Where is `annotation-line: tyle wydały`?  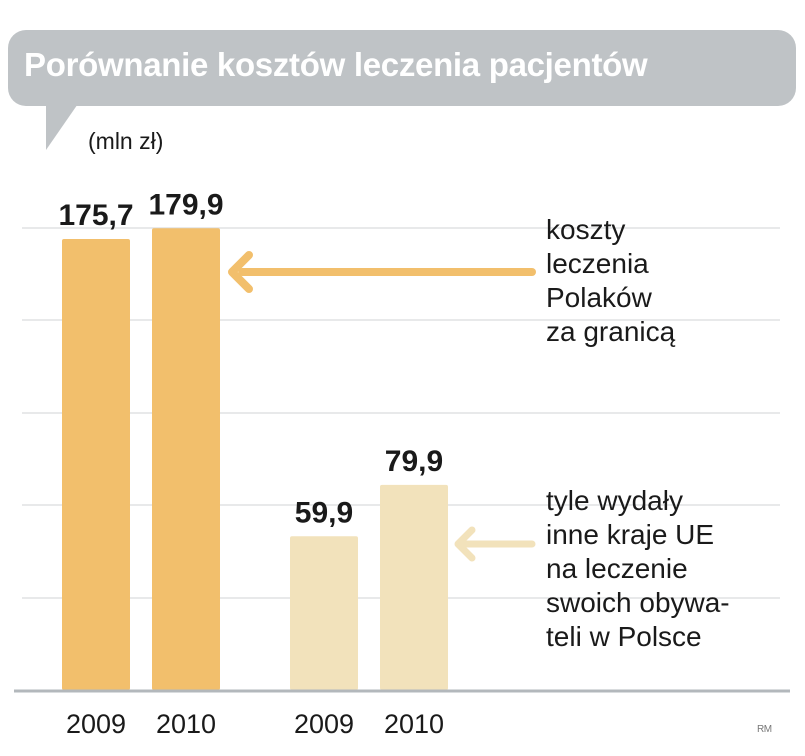
annotation-line: tyle wydały is located at coordinates (614, 500).